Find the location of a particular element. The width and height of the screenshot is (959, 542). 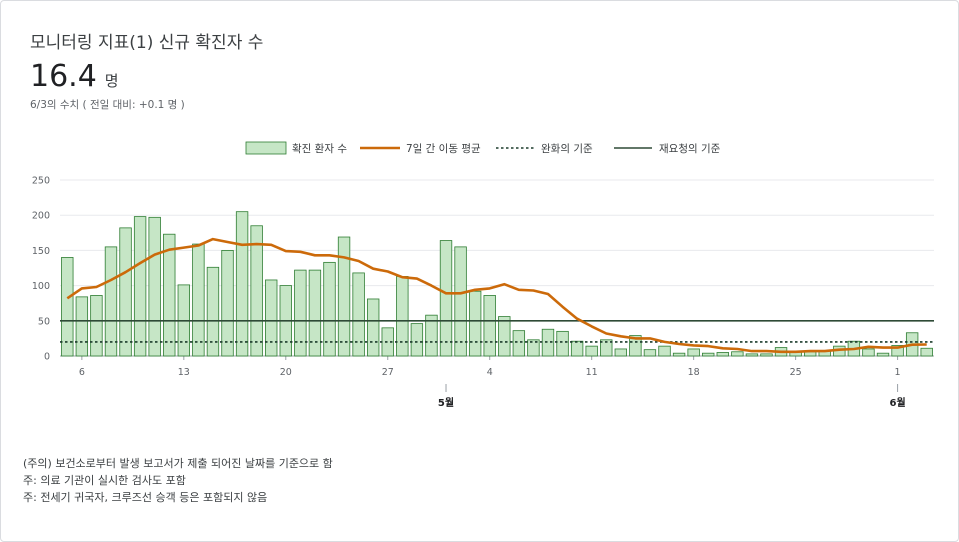

value-subtitle: 6/3의 수치 ( 전일 대비: +0.1 명 ) is located at coordinates (107, 105).